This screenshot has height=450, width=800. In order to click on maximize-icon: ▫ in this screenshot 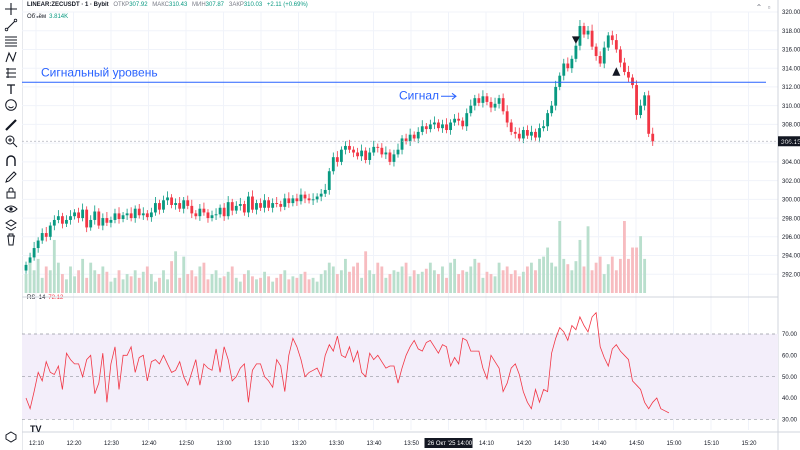, I will do `click(769, 7)`.